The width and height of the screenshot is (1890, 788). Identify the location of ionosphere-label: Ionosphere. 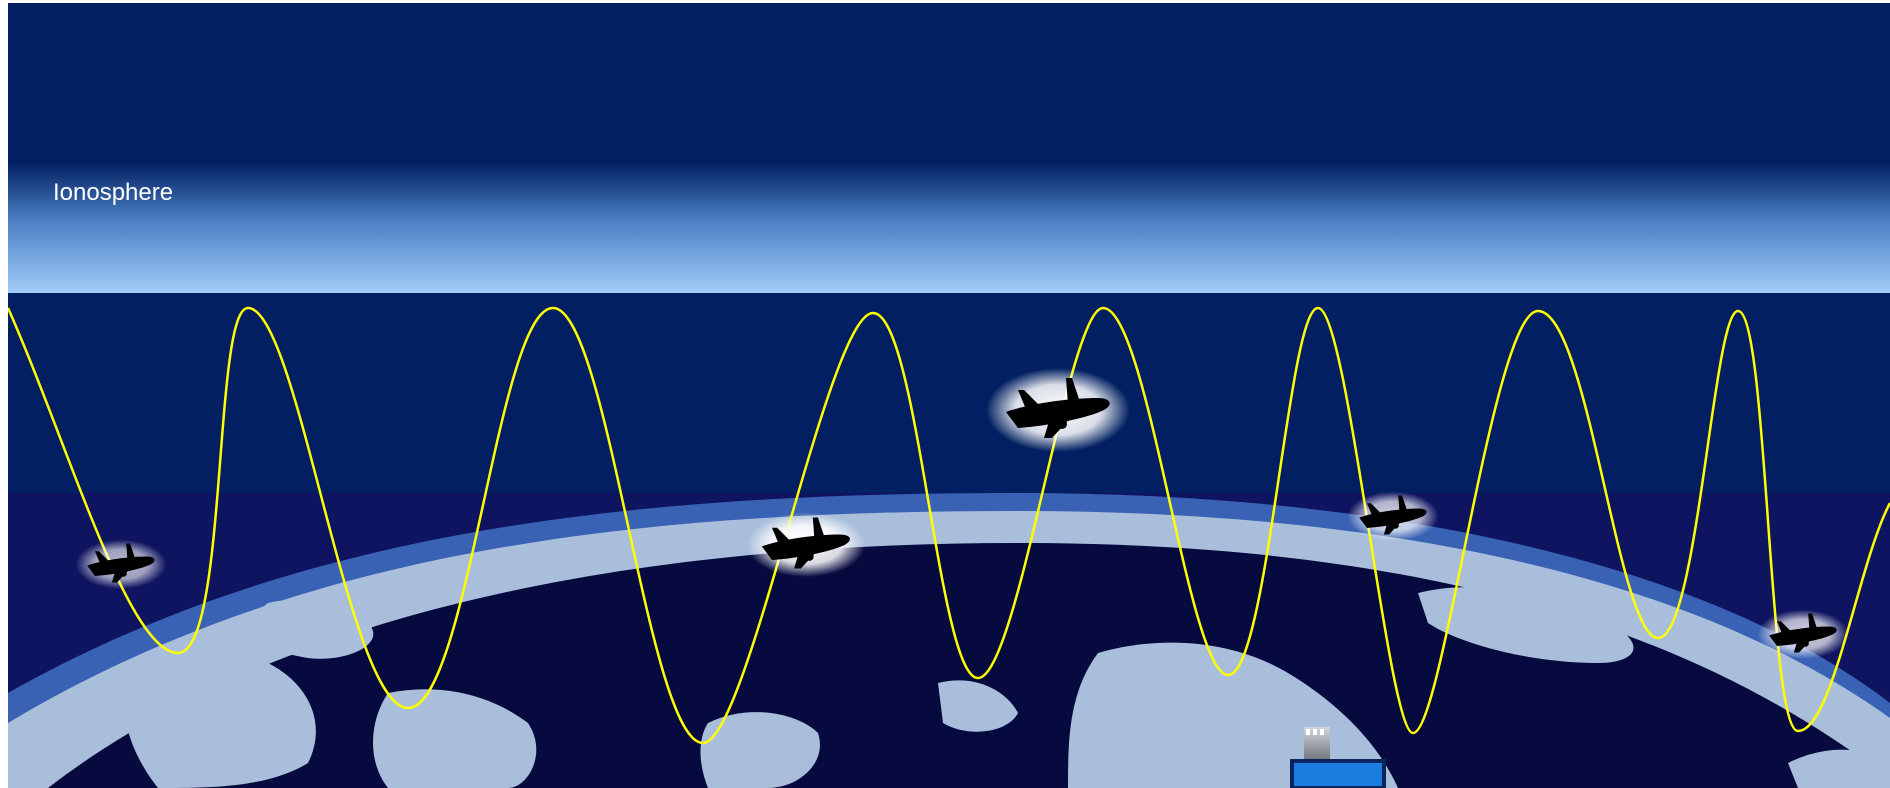
(113, 192).